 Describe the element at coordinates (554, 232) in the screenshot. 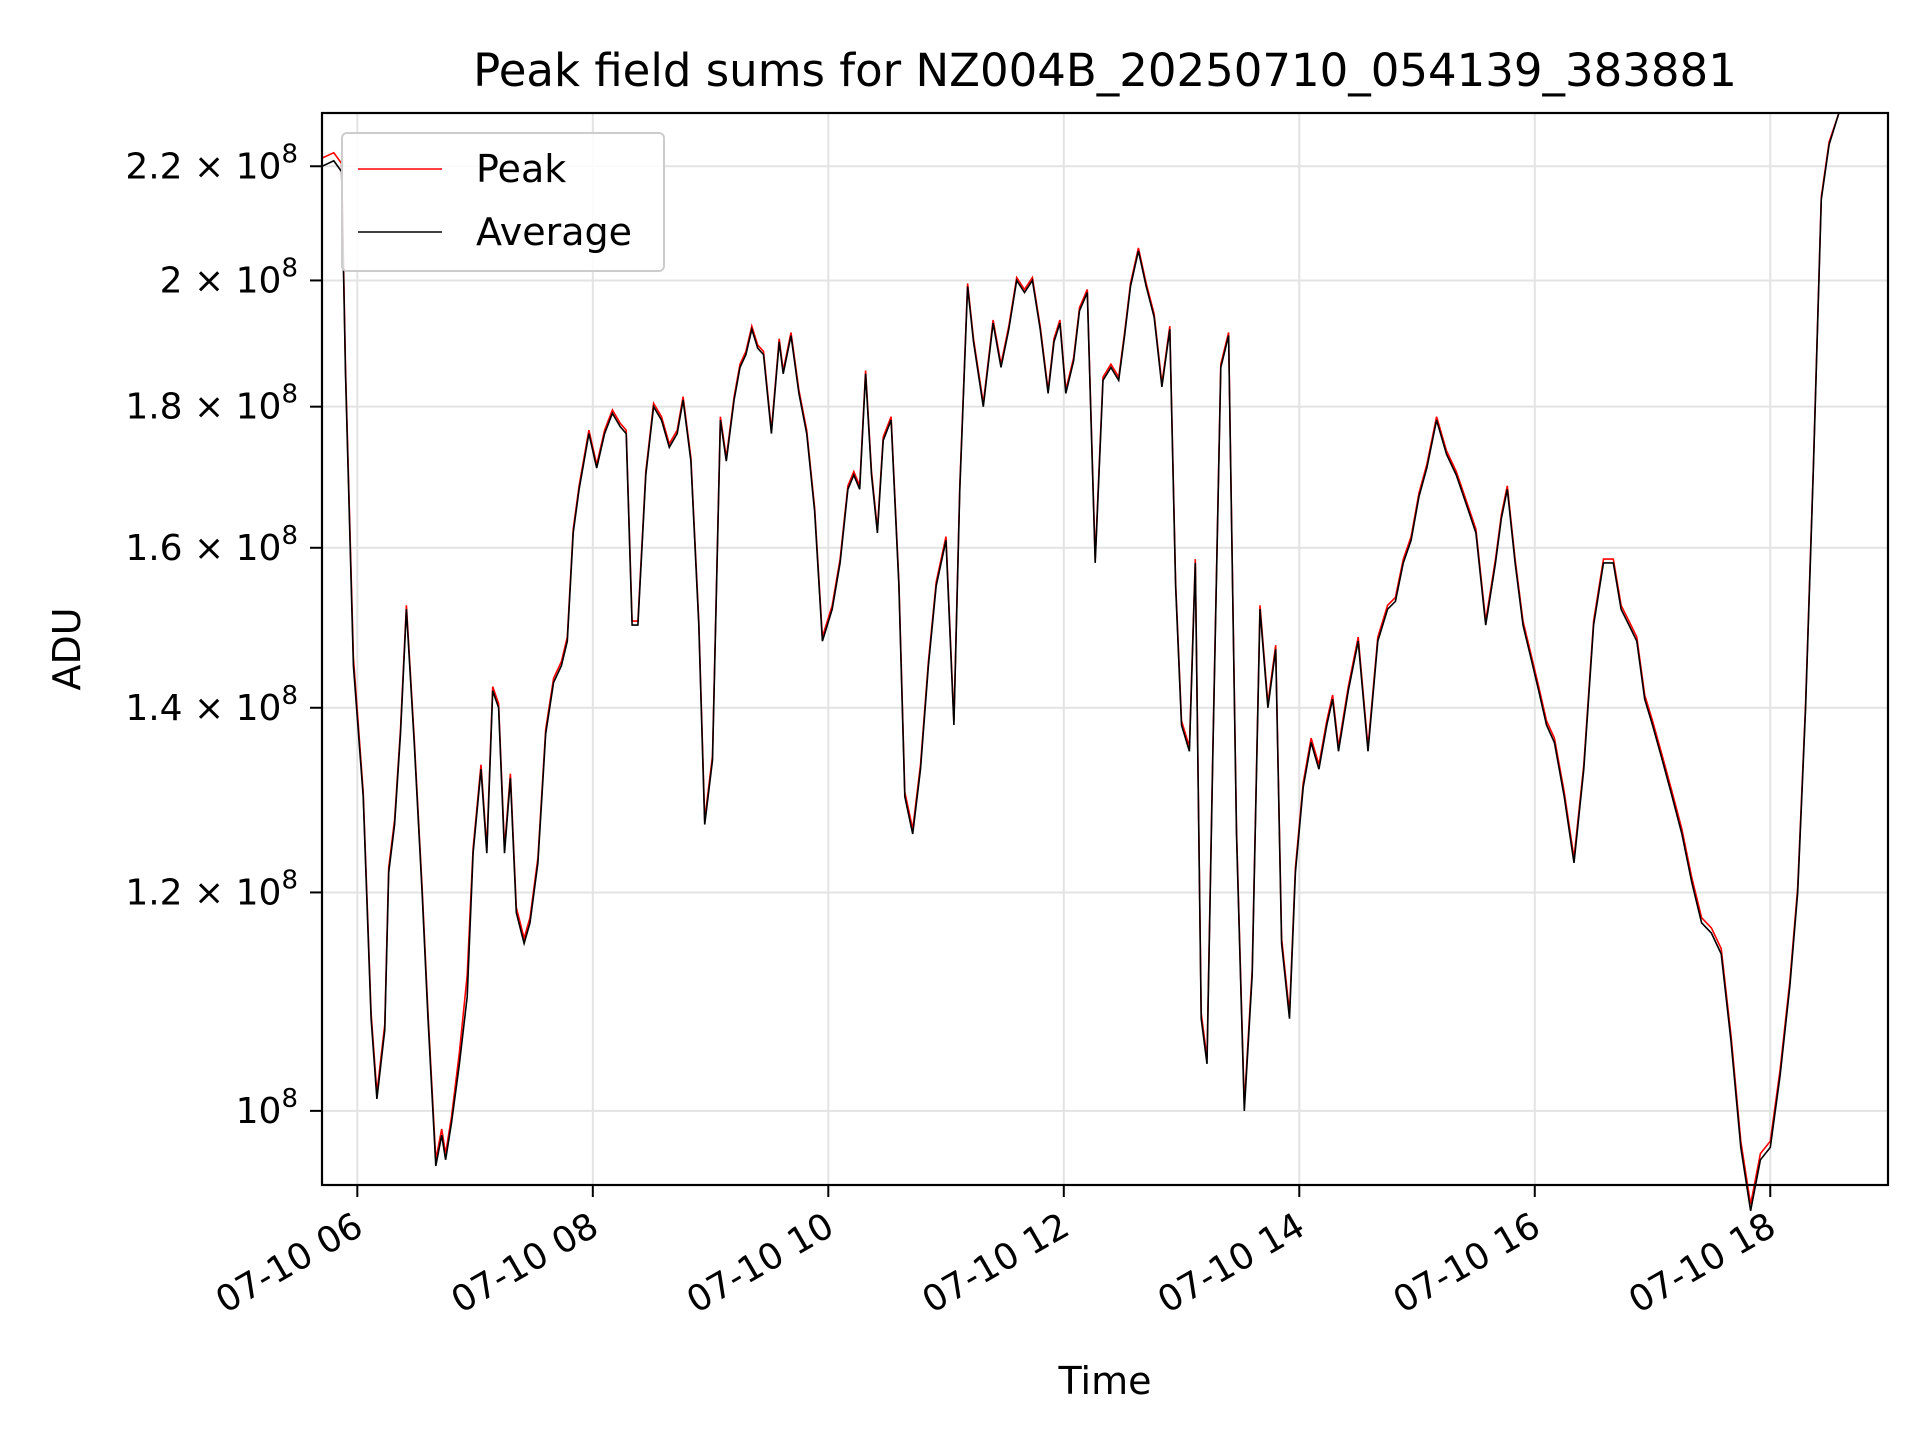

I see `legend-label-average: Average` at that location.